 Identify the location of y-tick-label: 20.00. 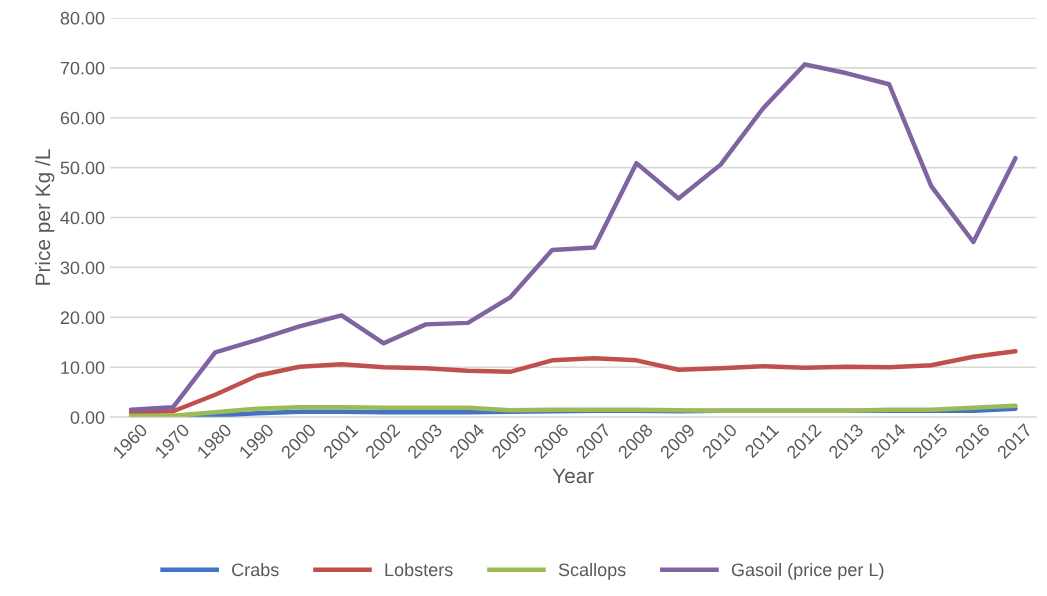
(82, 318).